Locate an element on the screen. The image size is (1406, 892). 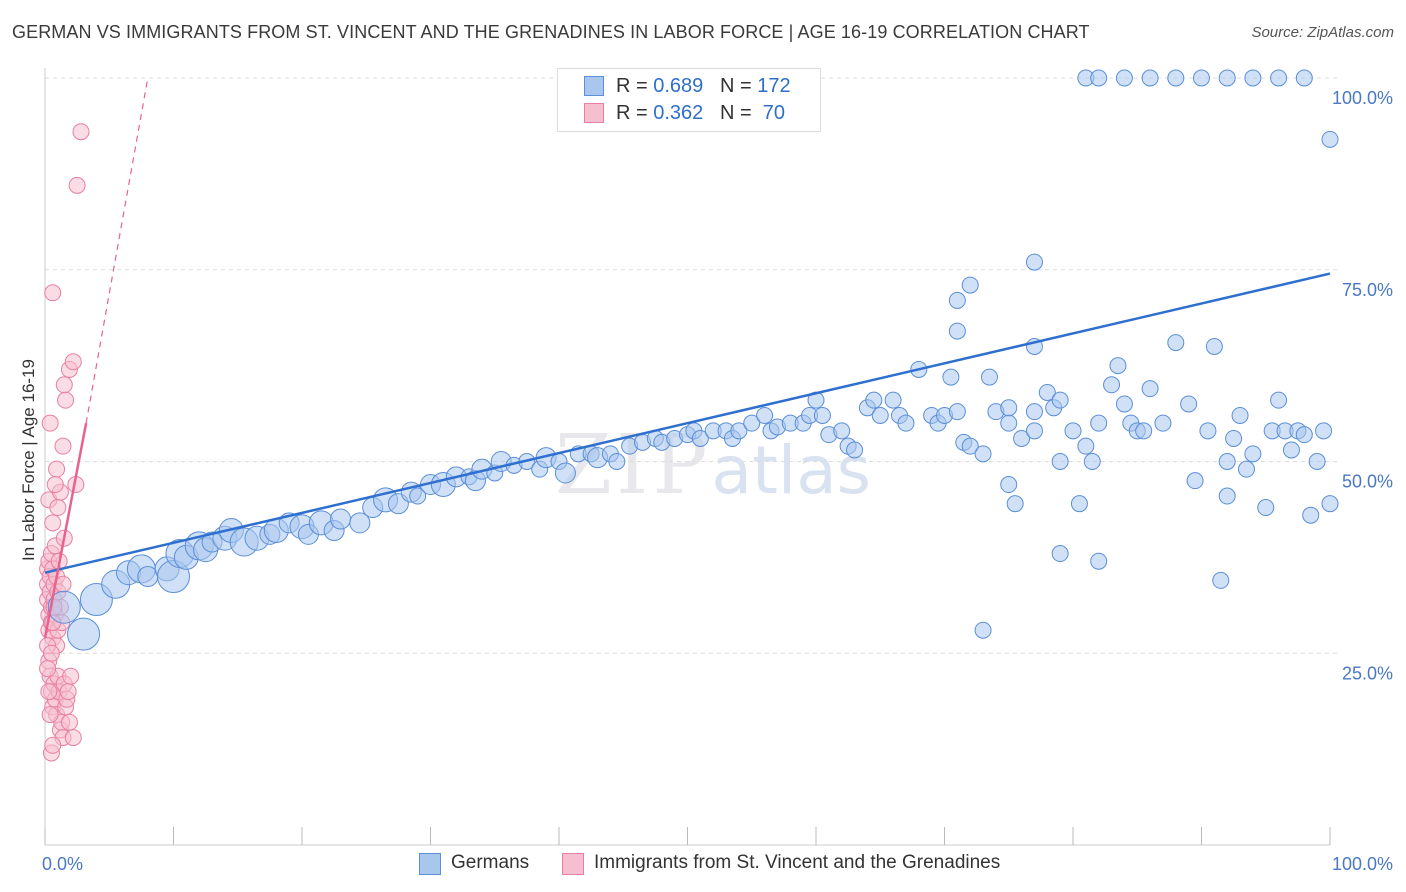
y-tick-label: 50.0% is located at coordinates (1367, 482).